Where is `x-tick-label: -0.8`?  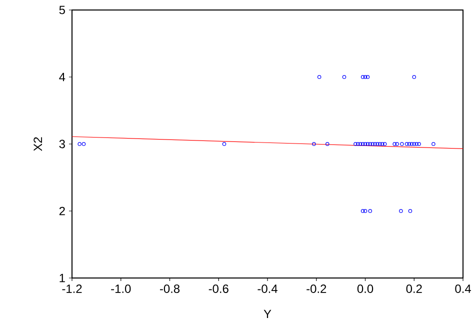
x-tick-label: -0.8 is located at coordinates (170, 288).